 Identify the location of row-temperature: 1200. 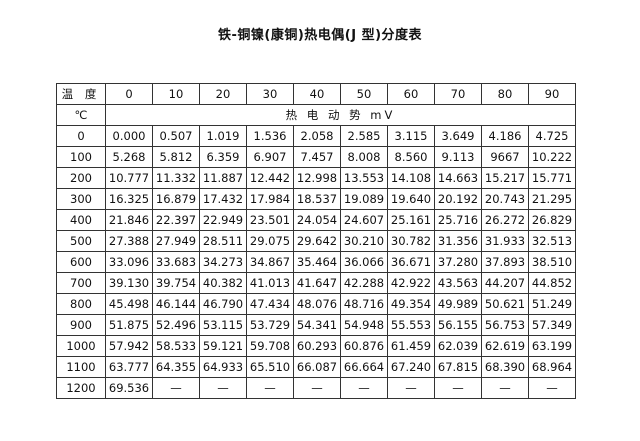
(81, 388).